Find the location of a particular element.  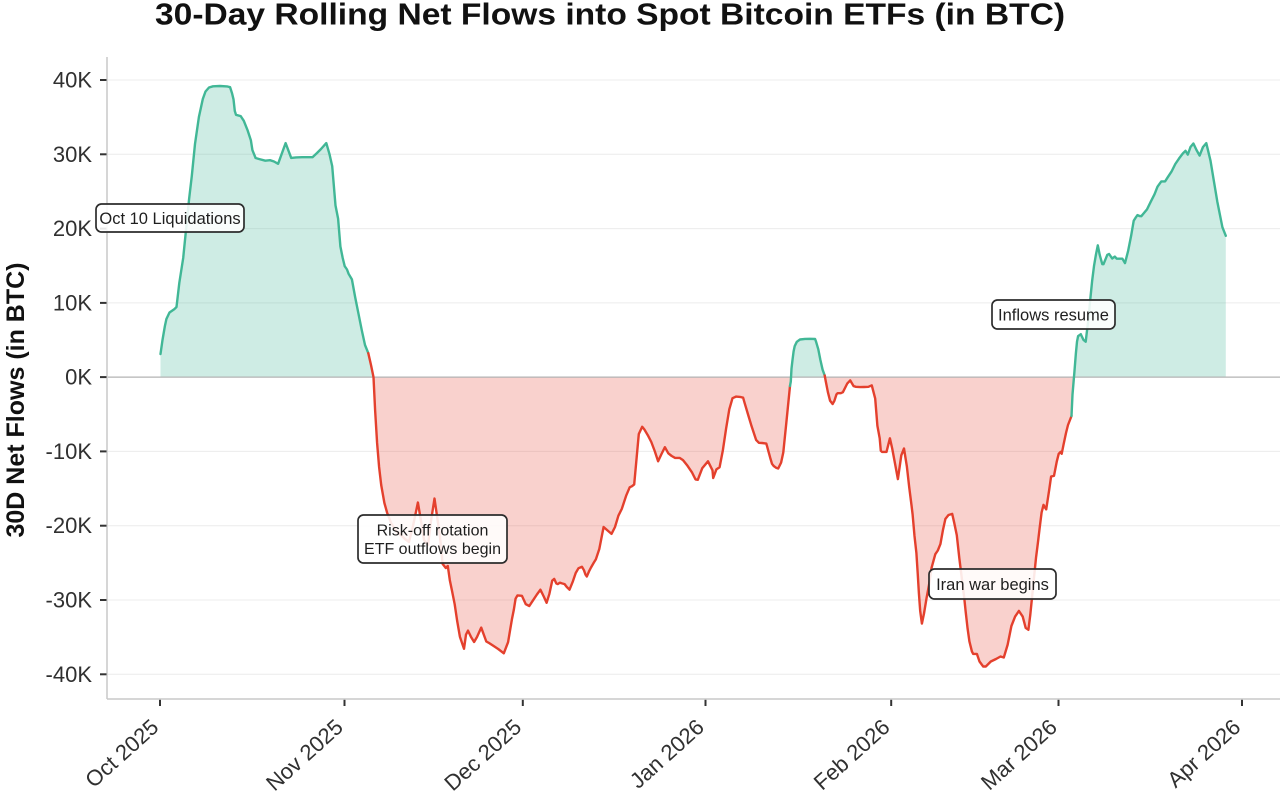

svg-text: Oct 10 Liquidations is located at coordinates (169, 219).